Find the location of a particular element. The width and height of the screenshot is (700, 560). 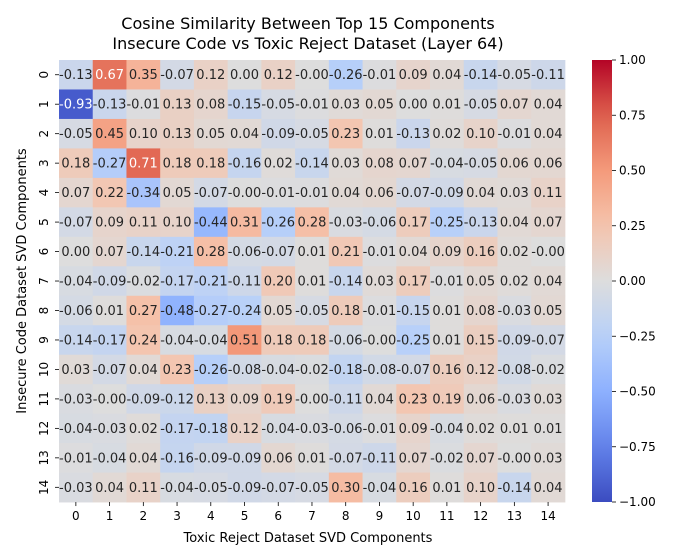

cell-value-label: -0.14 is located at coordinates (76, 340).